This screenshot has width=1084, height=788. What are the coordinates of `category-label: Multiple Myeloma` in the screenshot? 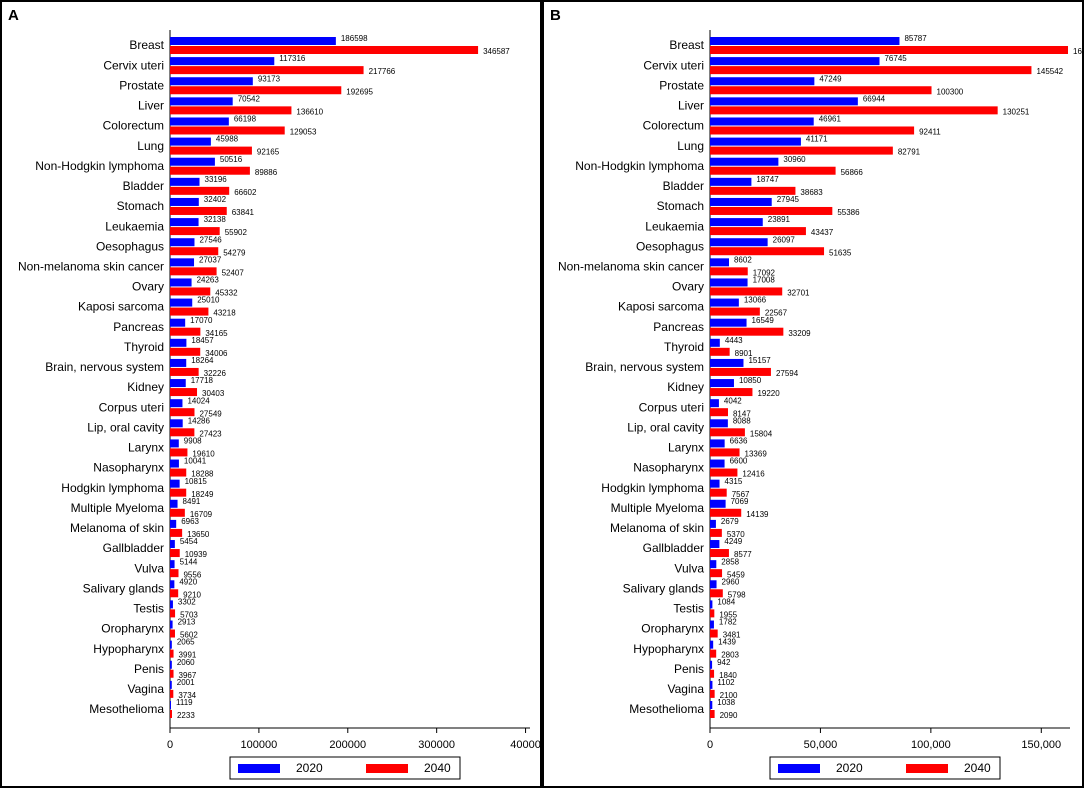 It's located at (658, 508).